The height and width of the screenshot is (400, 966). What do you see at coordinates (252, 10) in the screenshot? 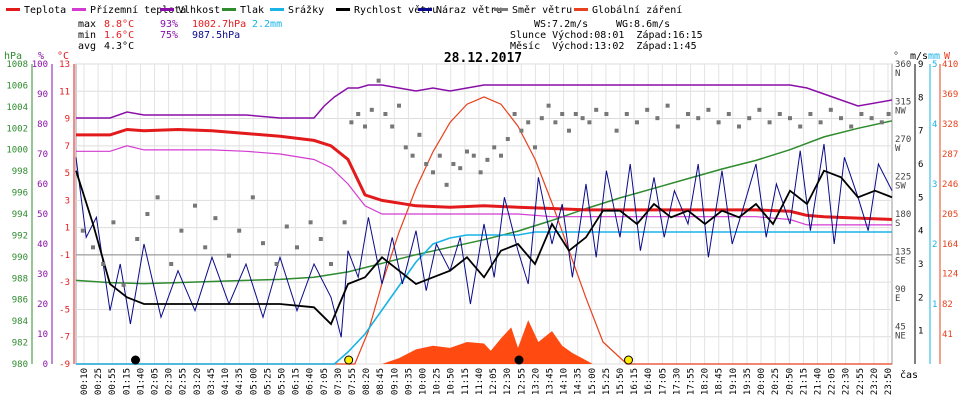
I see `legend-label: Tlak` at bounding box center [252, 10].